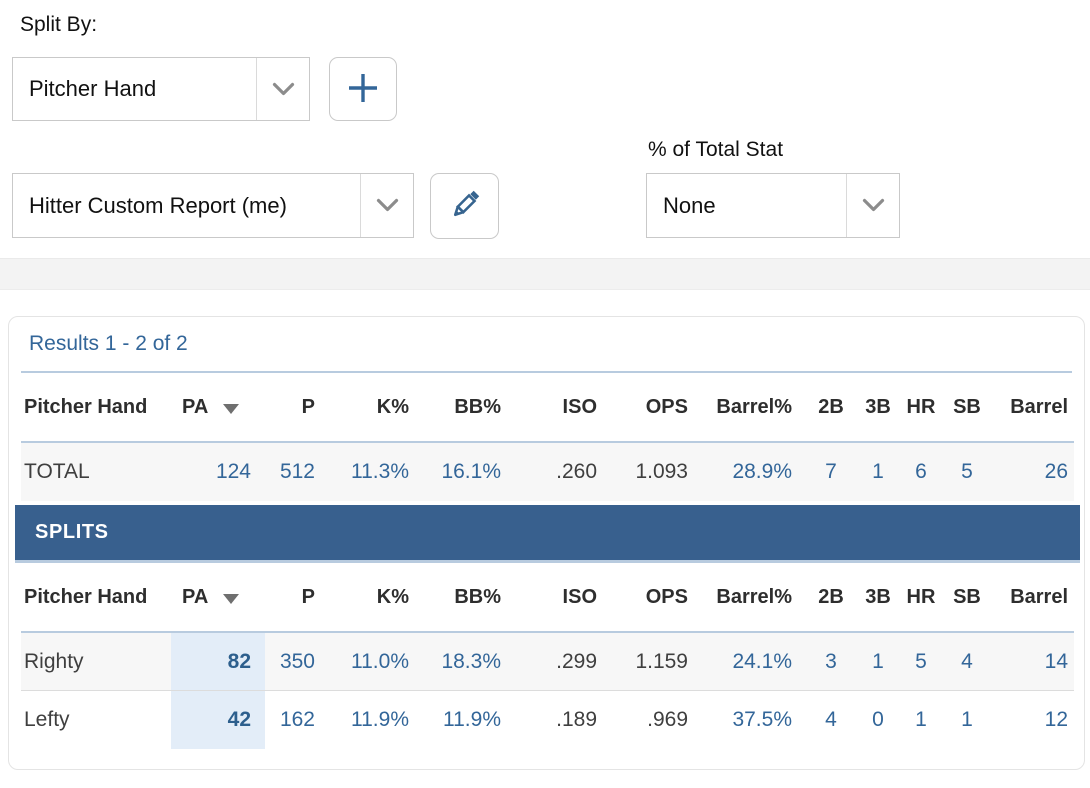  I want to click on cell-pa: 124, so click(233, 471).